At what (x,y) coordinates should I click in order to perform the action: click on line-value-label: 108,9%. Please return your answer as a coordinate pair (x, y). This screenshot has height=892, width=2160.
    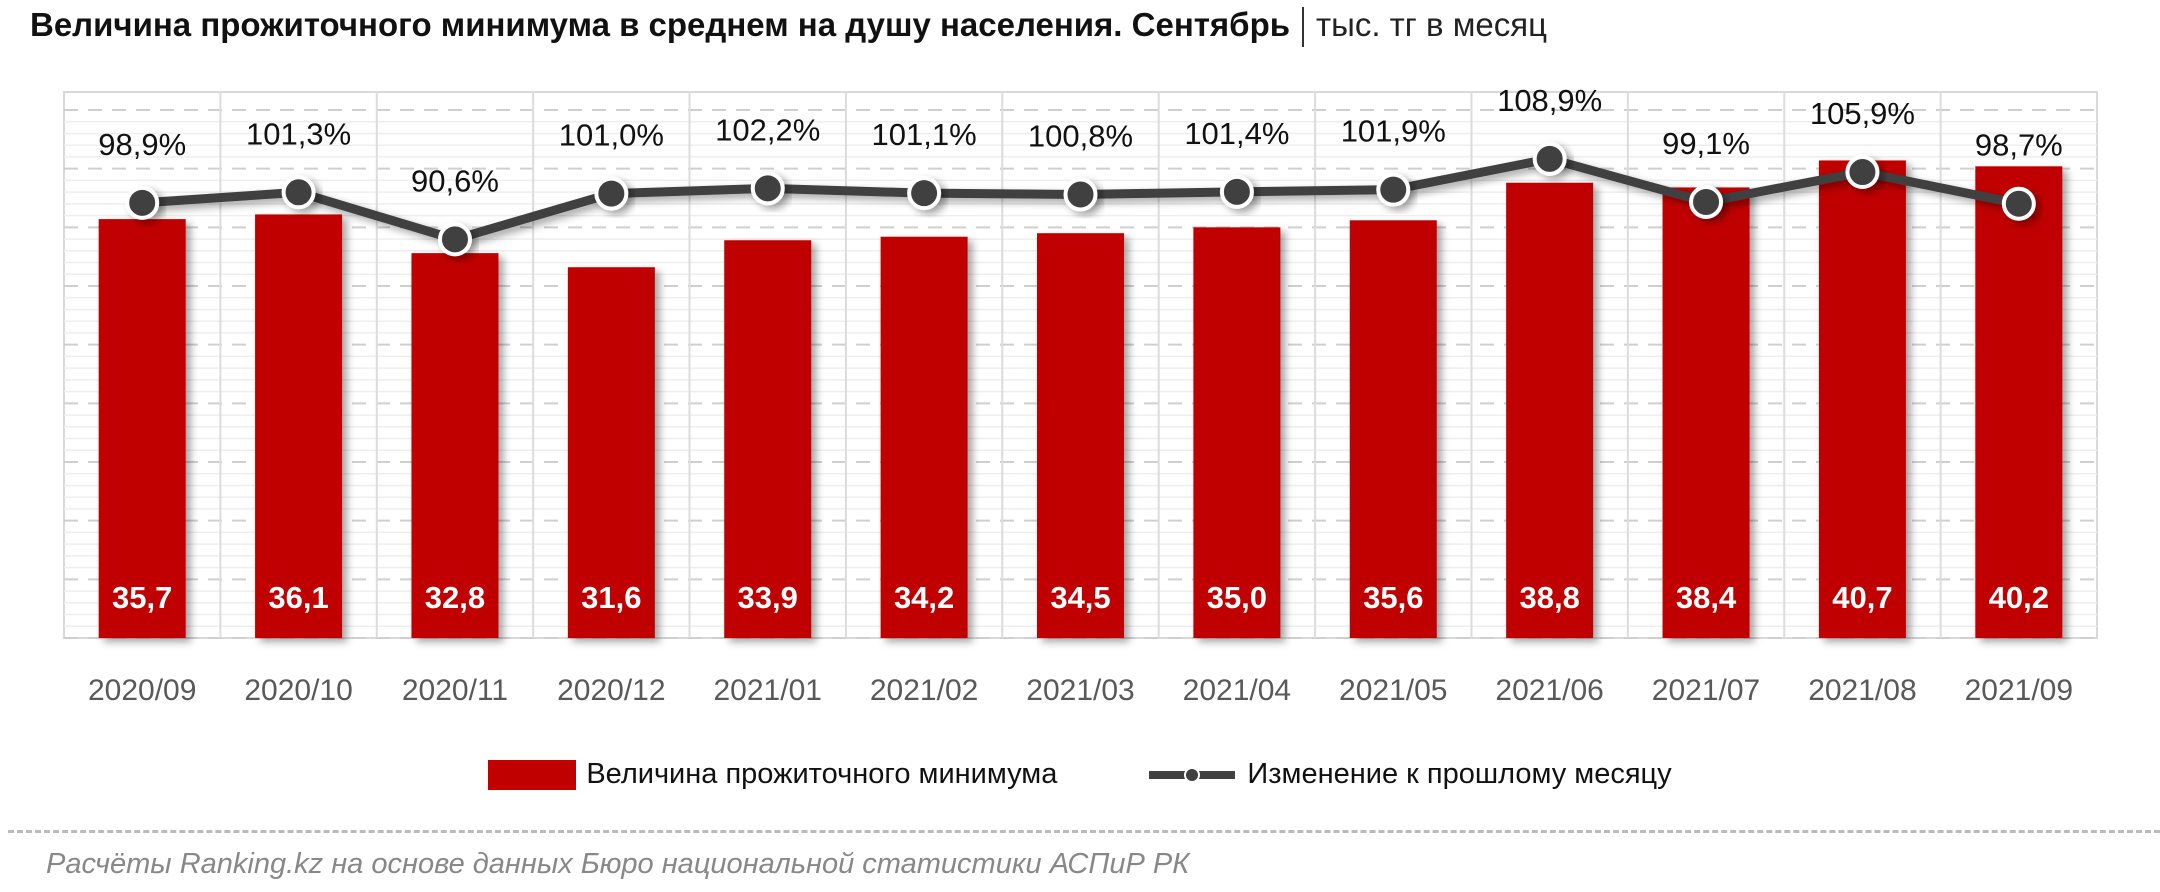
    Looking at the image, I should click on (1549, 100).